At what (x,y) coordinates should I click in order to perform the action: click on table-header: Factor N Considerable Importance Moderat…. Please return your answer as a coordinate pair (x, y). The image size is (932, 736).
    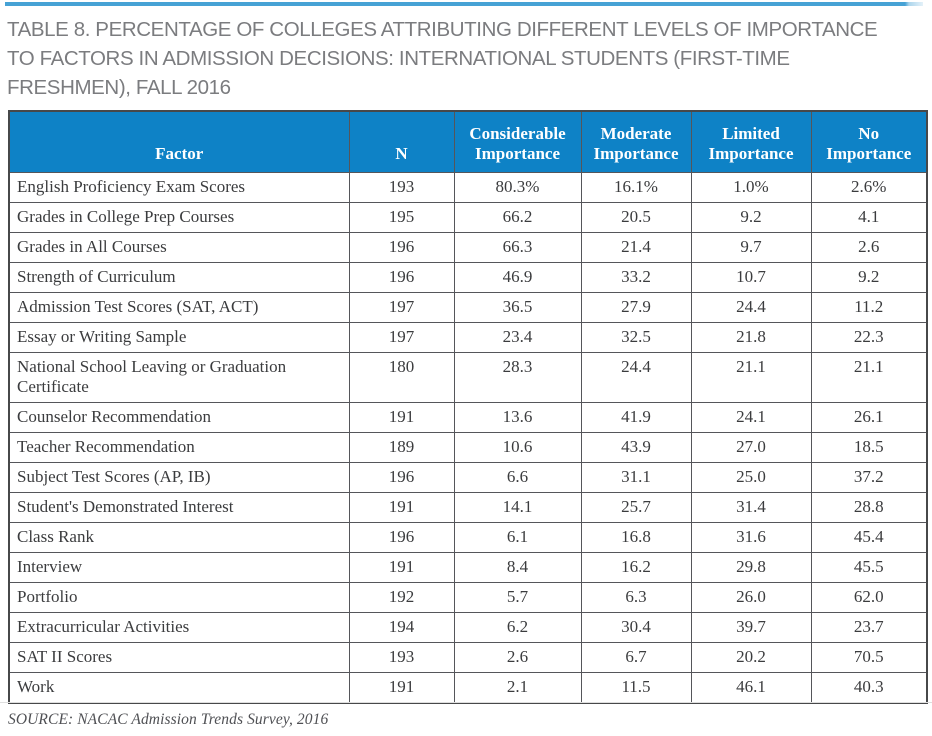
    Looking at the image, I should click on (468, 141).